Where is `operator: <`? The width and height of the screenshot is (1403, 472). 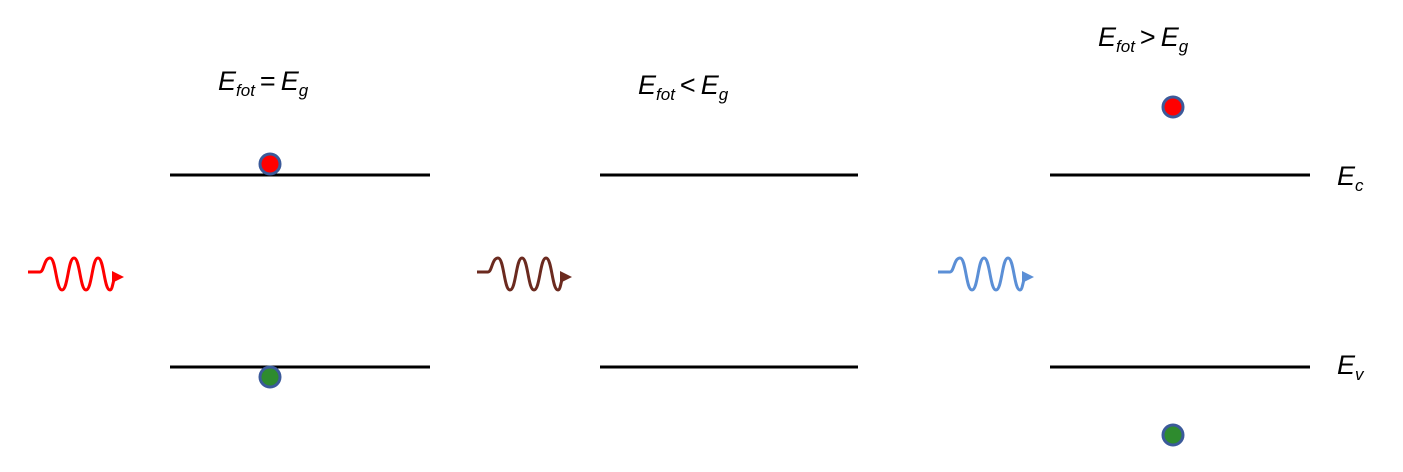
operator: < is located at coordinates (687, 85).